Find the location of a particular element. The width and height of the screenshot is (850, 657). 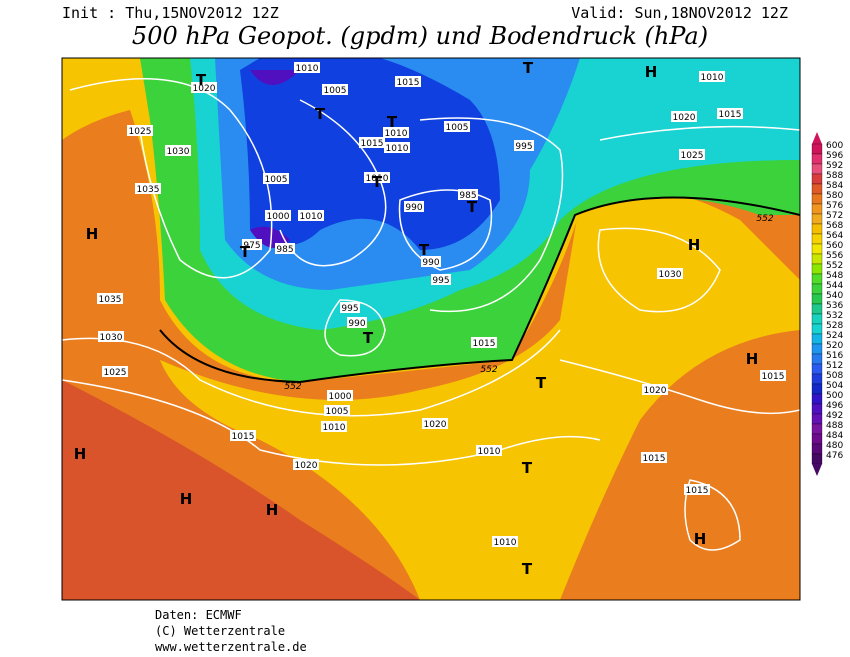

colorbar-label: 520 is located at coordinates (834, 346).